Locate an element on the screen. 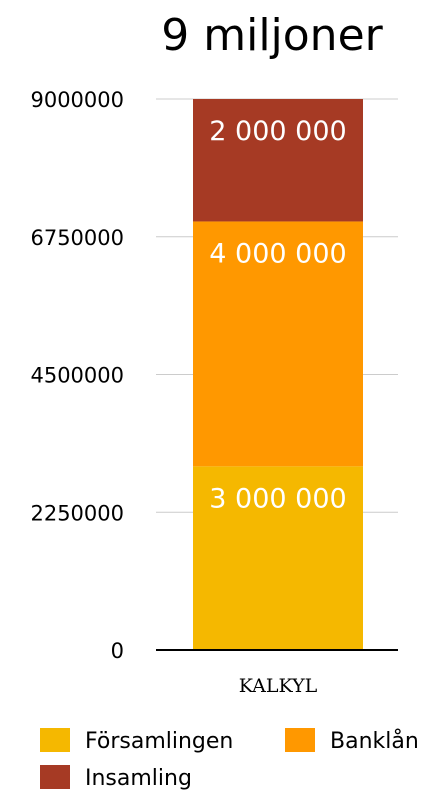 The width and height of the screenshot is (436, 797). data-label: 3 000 000 is located at coordinates (277, 498).